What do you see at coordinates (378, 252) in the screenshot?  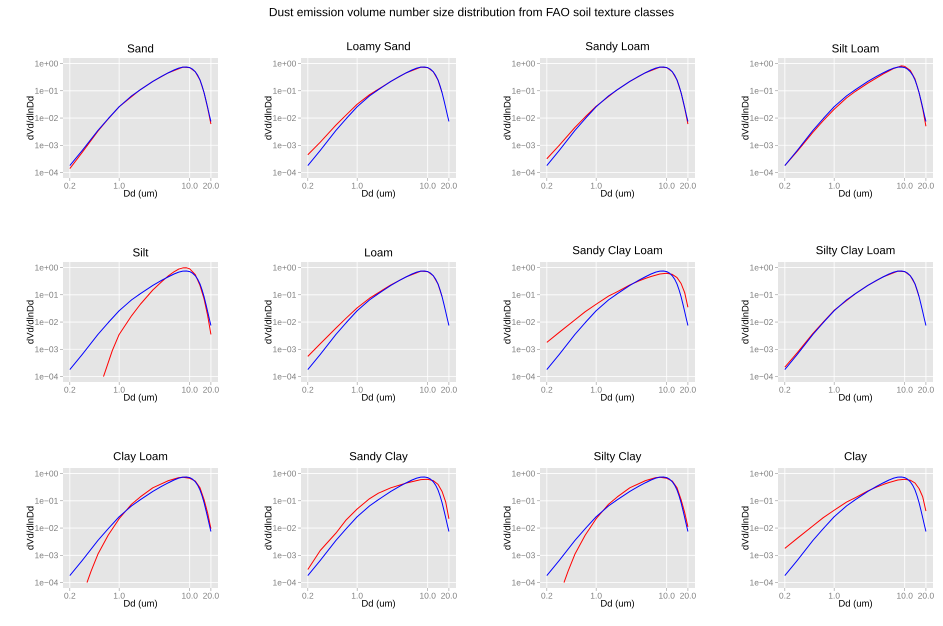 I see `chart-title: Loam` at bounding box center [378, 252].